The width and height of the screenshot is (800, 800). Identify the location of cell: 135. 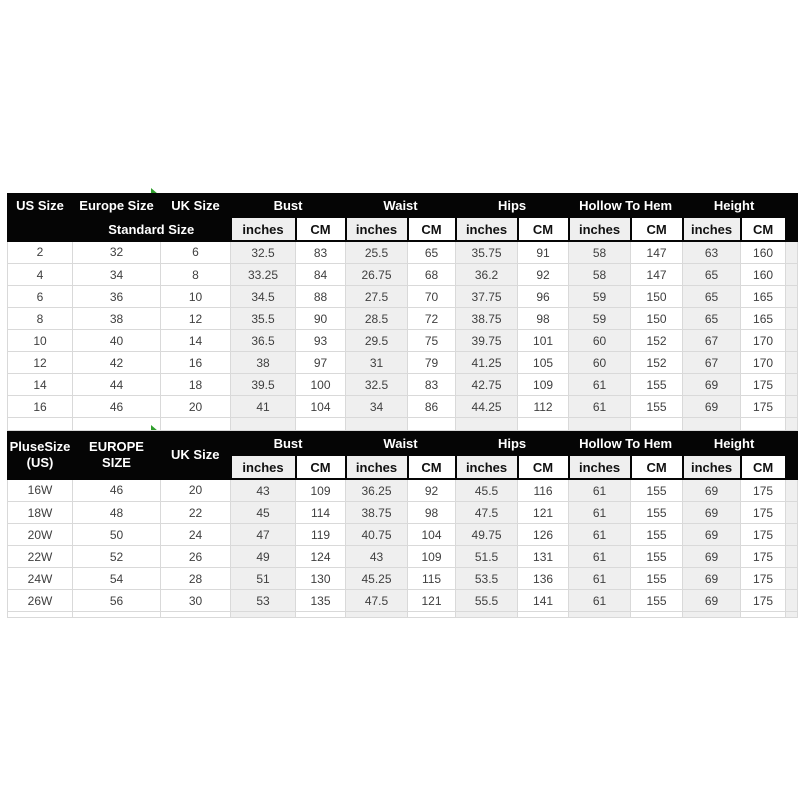
(320, 600).